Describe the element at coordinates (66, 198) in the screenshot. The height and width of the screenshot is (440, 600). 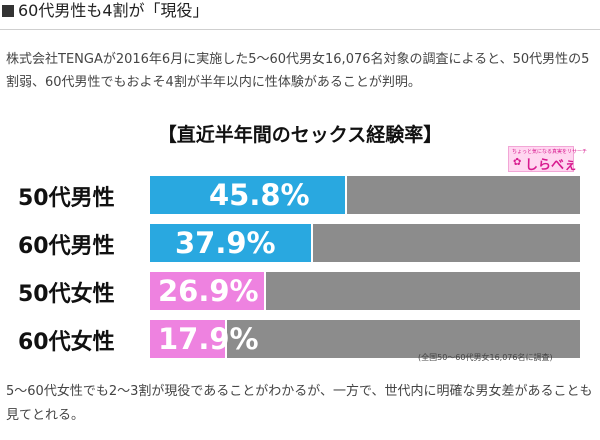
I see `category-label: 50代男性` at that location.